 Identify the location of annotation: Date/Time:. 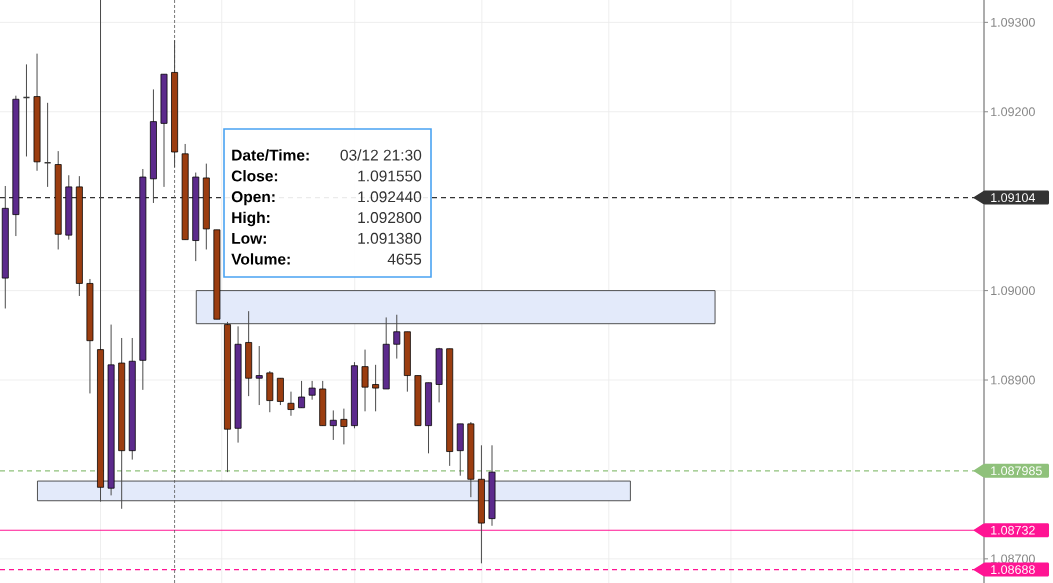
(270, 155).